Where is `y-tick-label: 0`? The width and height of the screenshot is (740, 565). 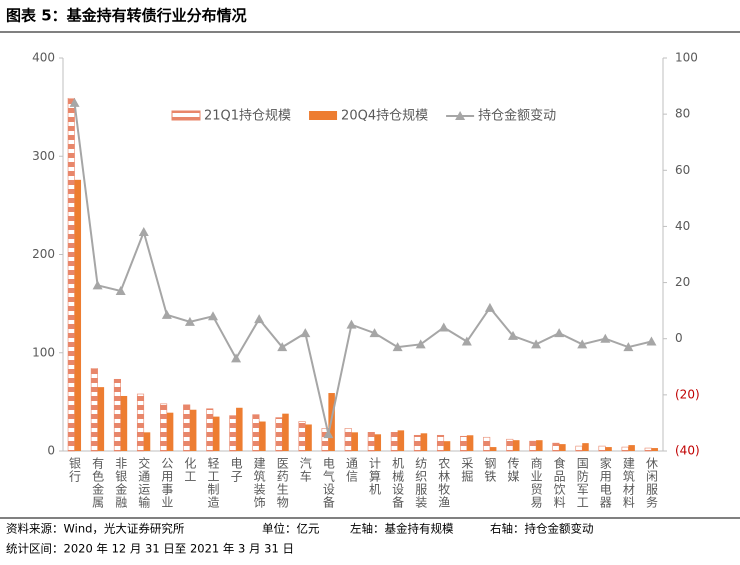
y-tick-label: 0 is located at coordinates (51, 451).